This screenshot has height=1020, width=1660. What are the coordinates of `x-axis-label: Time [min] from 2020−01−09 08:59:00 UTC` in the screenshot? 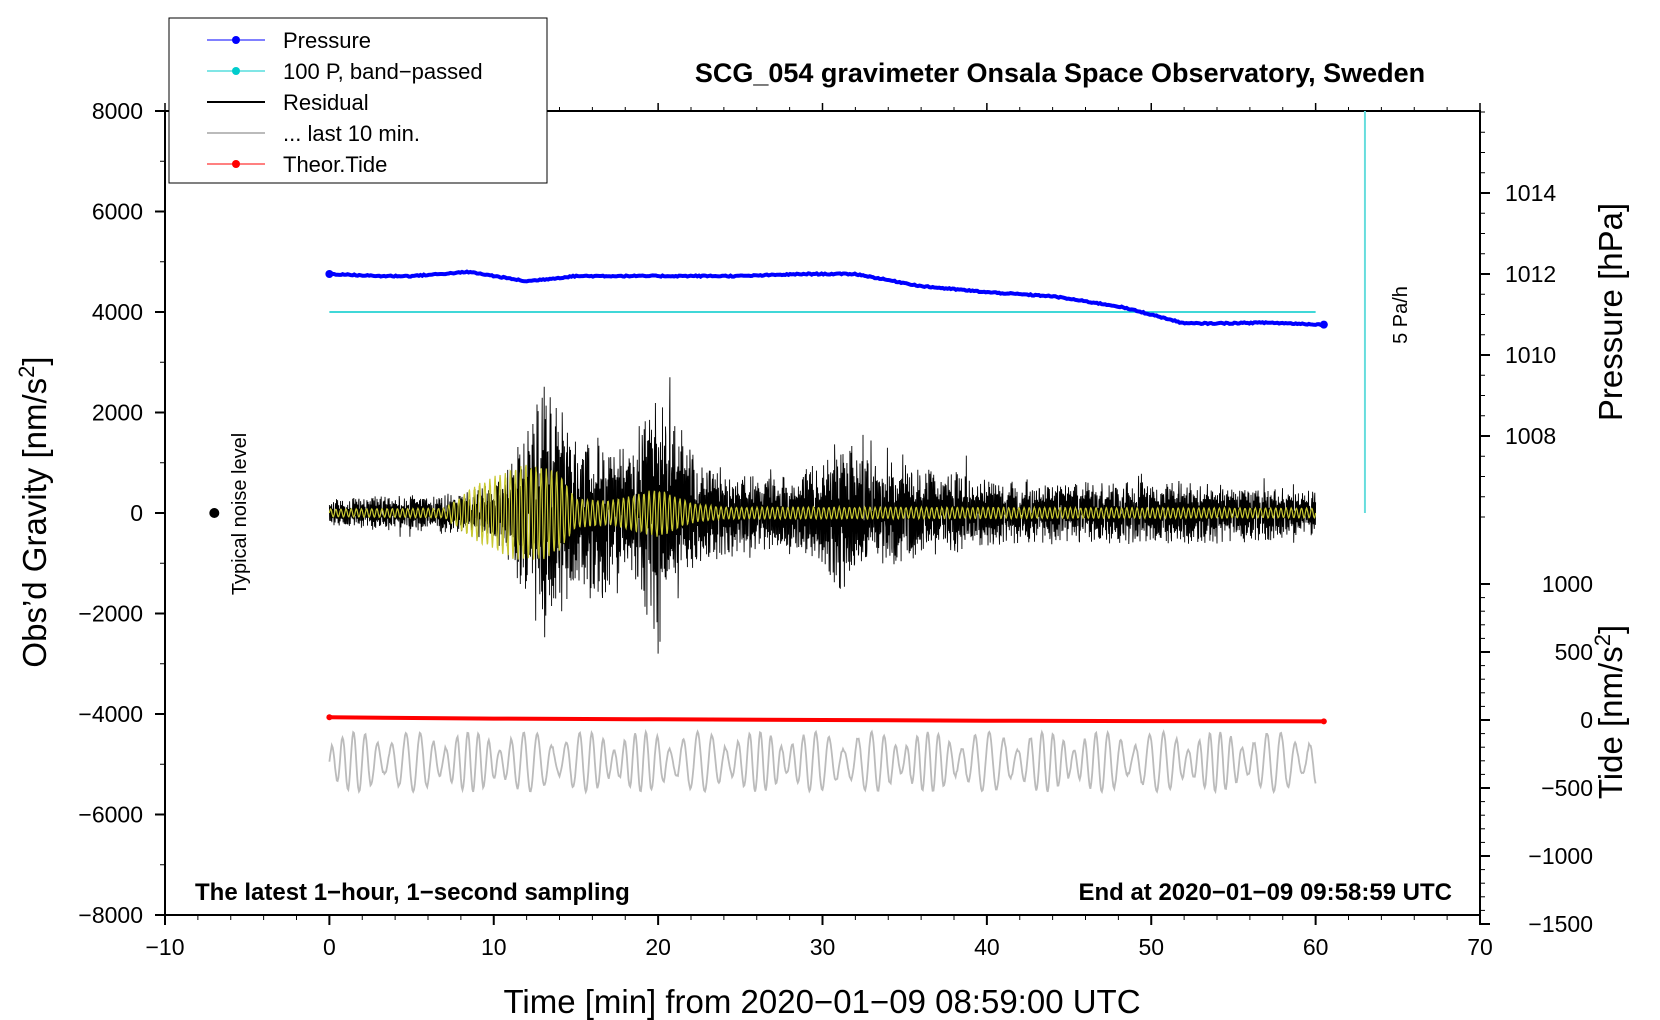 It's located at (821, 1001).